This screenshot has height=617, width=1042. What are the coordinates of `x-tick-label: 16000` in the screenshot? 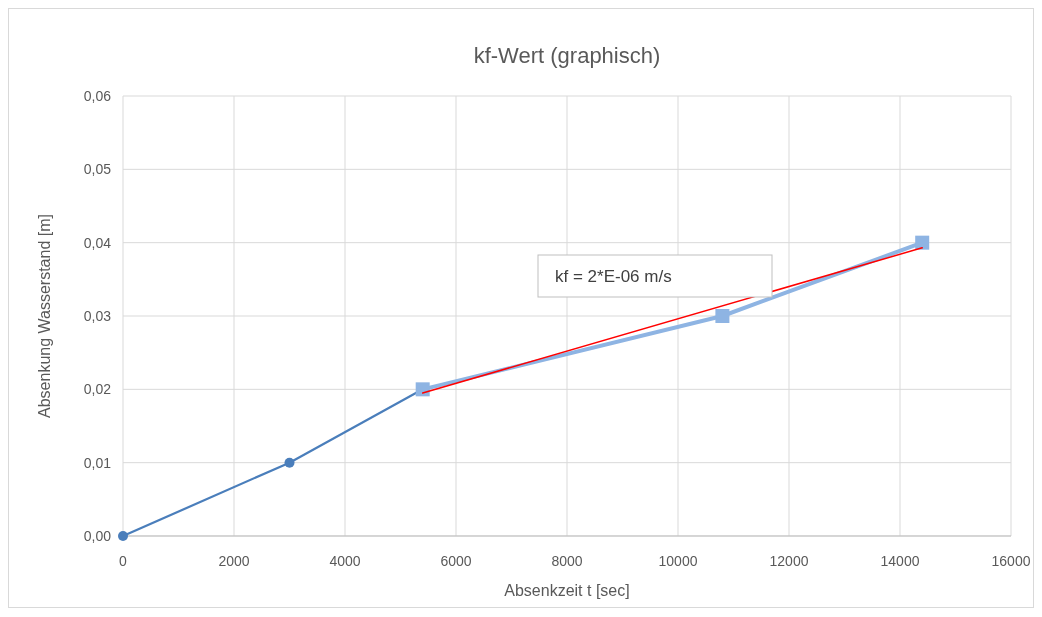 It's located at (1011, 561).